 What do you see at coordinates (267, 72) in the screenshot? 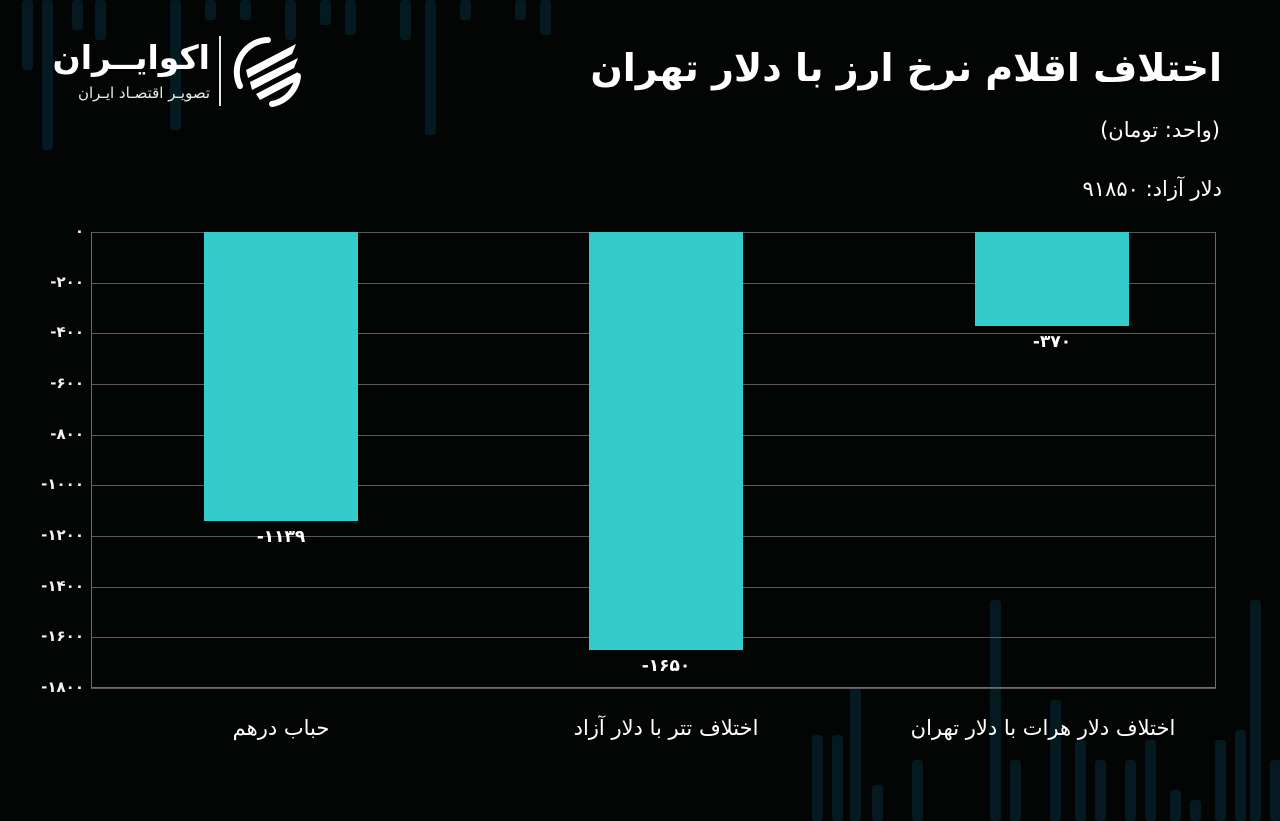
I see `ecoiran-swoosh-logo-icon` at bounding box center [267, 72].